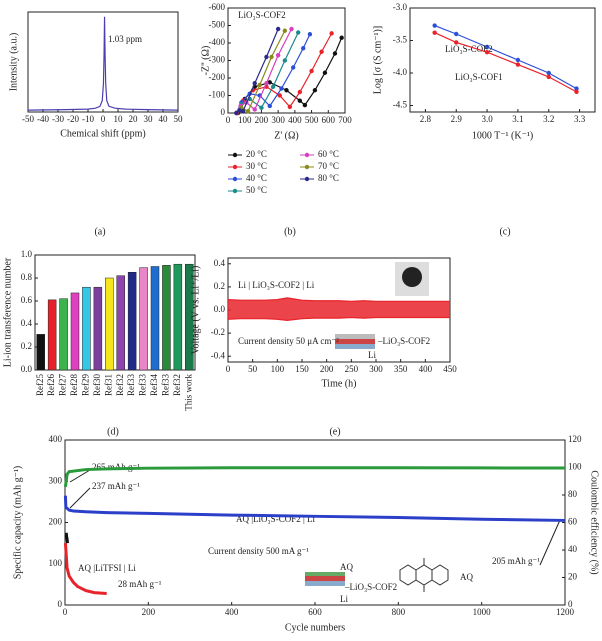 The width and height of the screenshot is (602, 641). I want to click on annotation: Li | LiO₃S-COF2 | Li, so click(276, 285).